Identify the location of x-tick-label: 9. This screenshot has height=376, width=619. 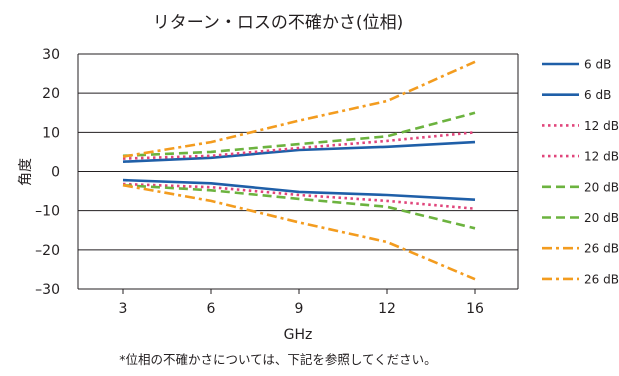
(299, 309).